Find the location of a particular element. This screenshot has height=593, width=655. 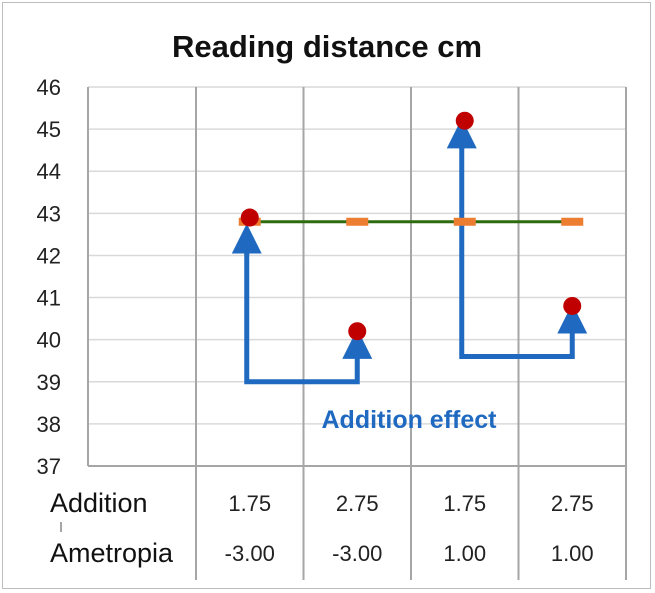

chart-title: Reading distance cm is located at coordinates (327, 46).